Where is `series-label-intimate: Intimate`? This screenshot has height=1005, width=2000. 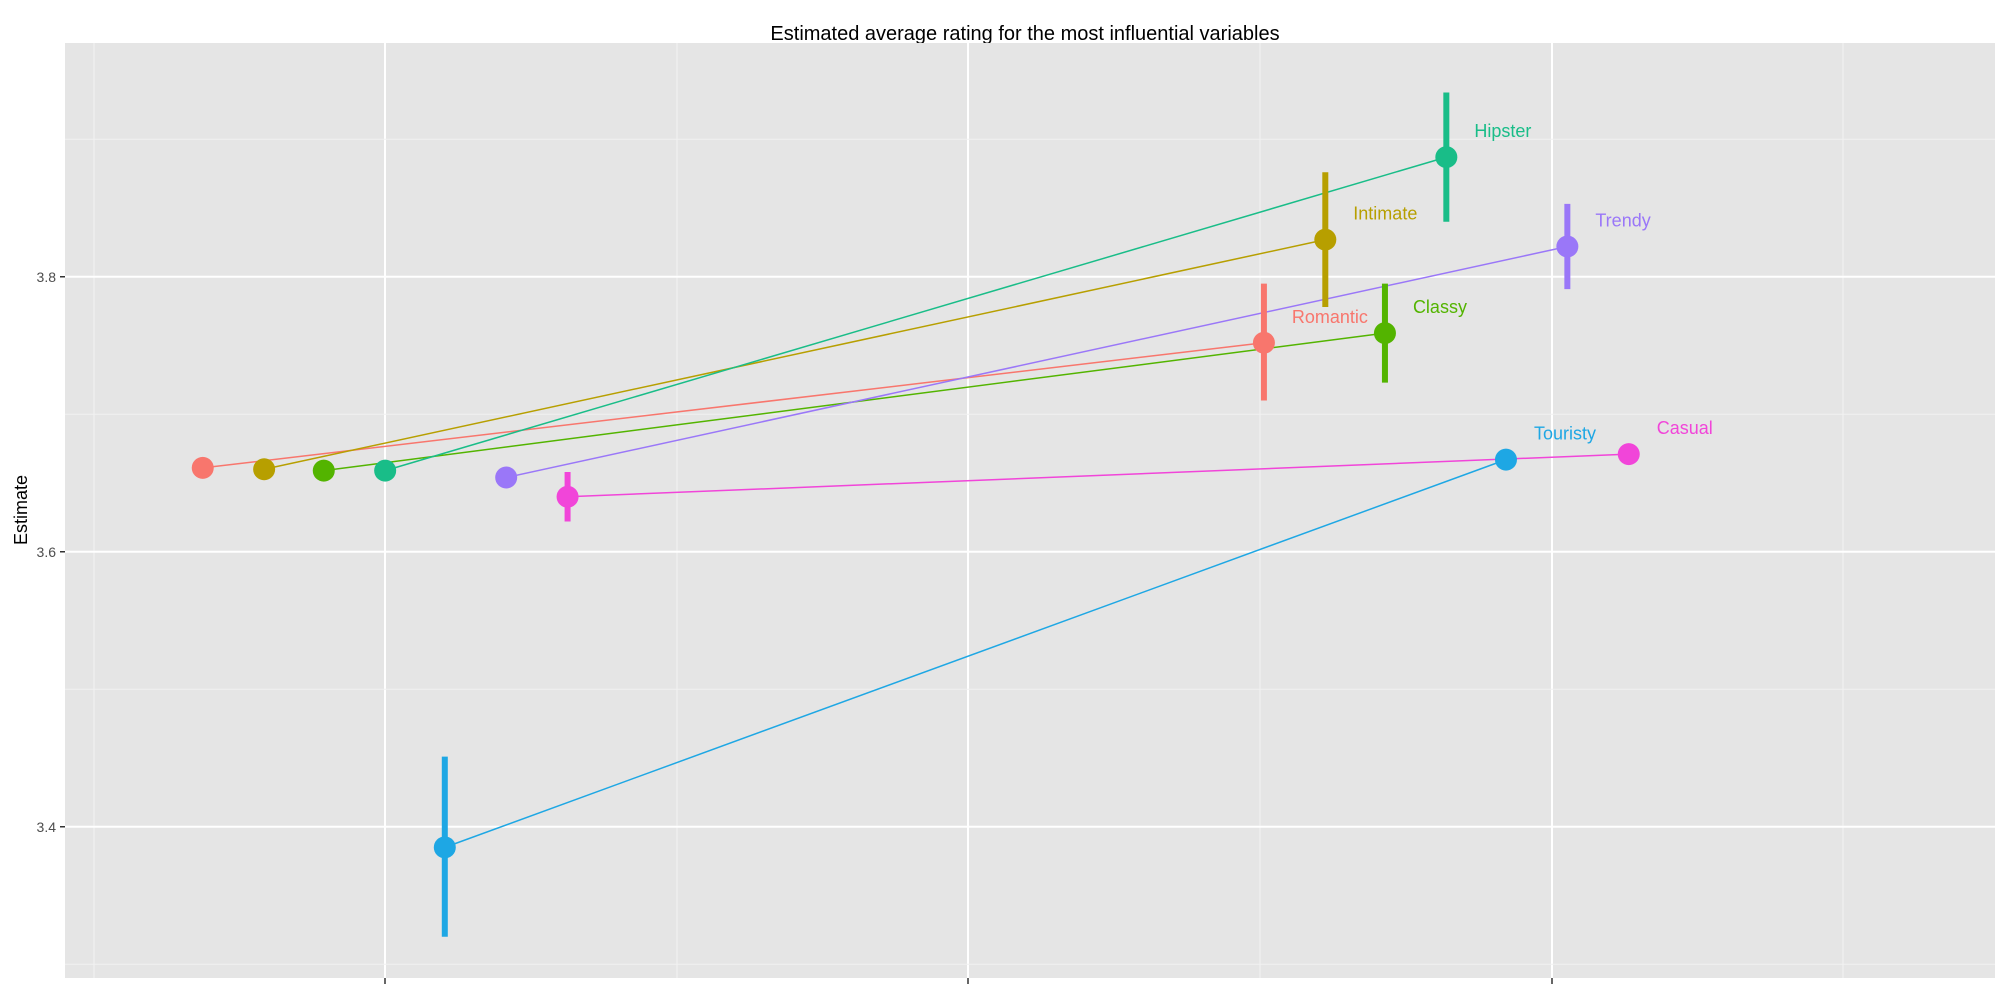 series-label-intimate: Intimate is located at coordinates (1385, 214).